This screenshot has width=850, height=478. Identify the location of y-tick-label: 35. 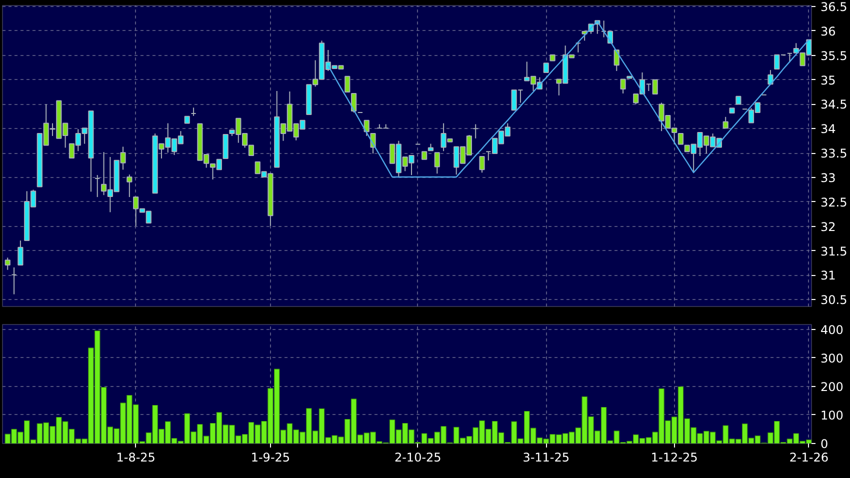
(828, 80).